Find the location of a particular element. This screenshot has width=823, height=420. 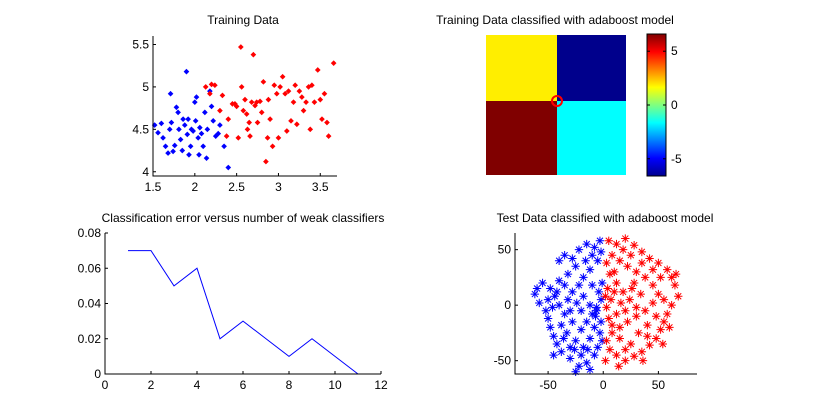

error-xtick-label: 0 is located at coordinates (105, 385).